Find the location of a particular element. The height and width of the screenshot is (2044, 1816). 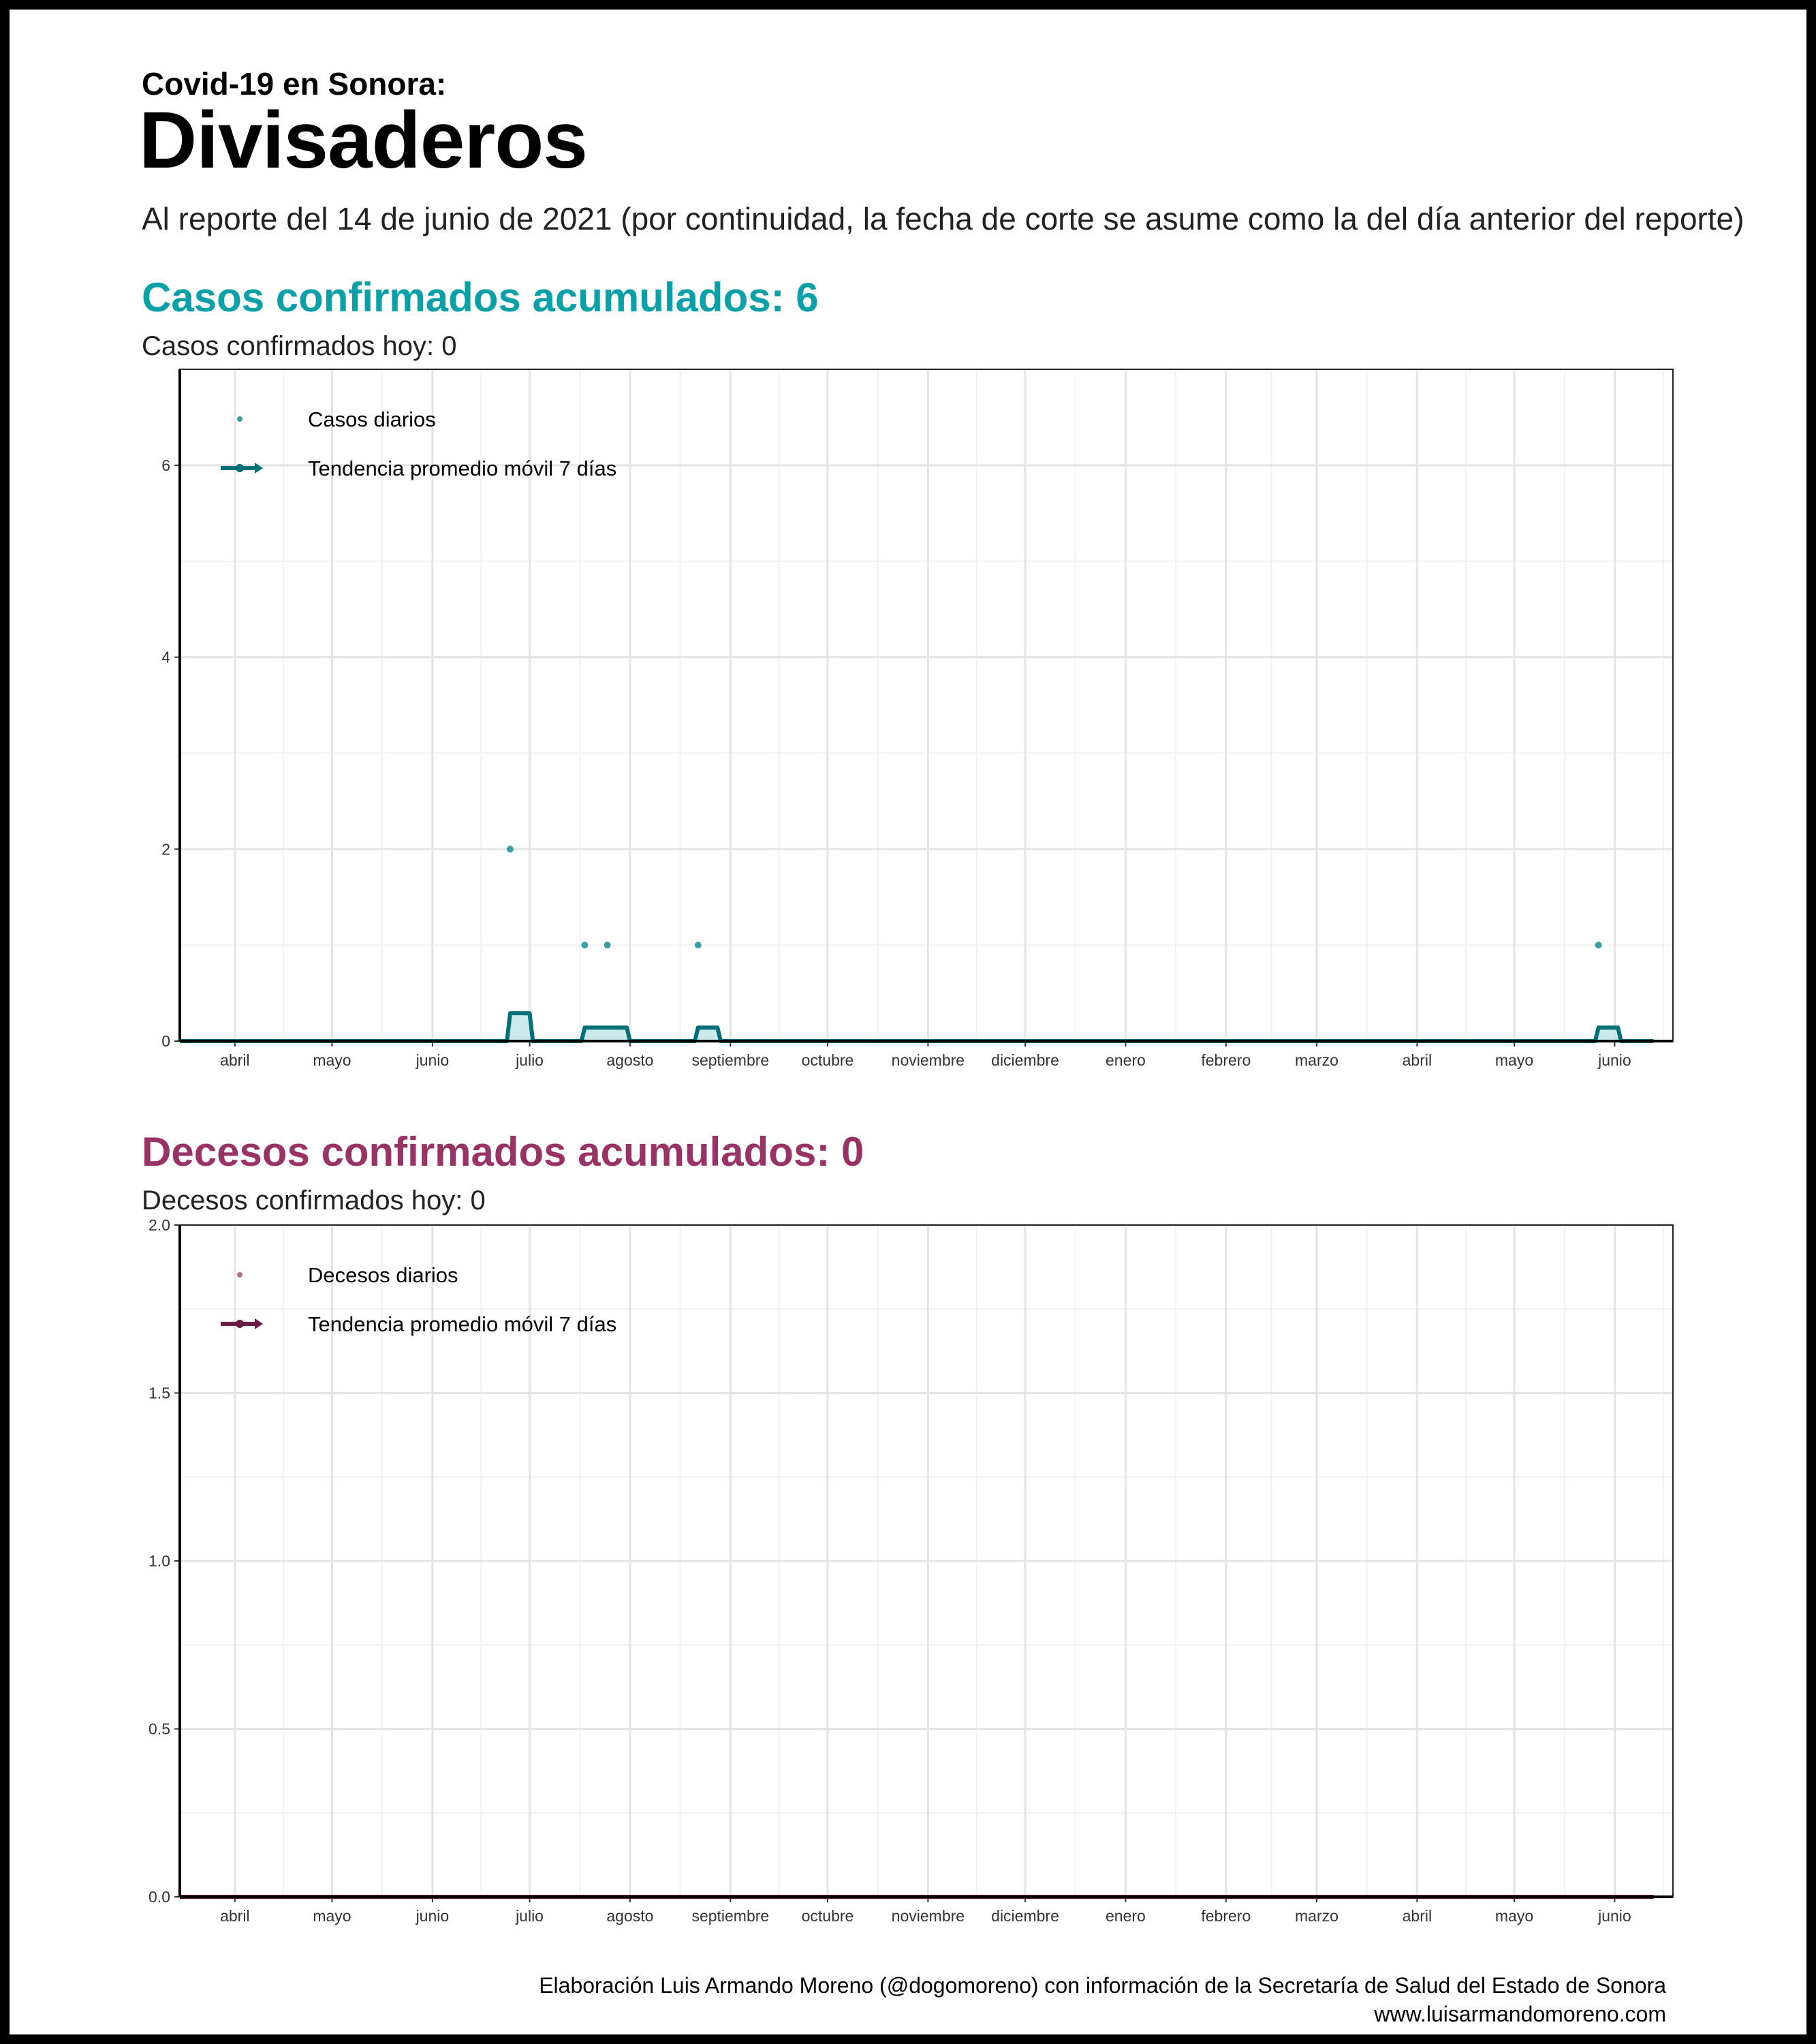

deaths-y-tick-label: 0.0 is located at coordinates (159, 1897).